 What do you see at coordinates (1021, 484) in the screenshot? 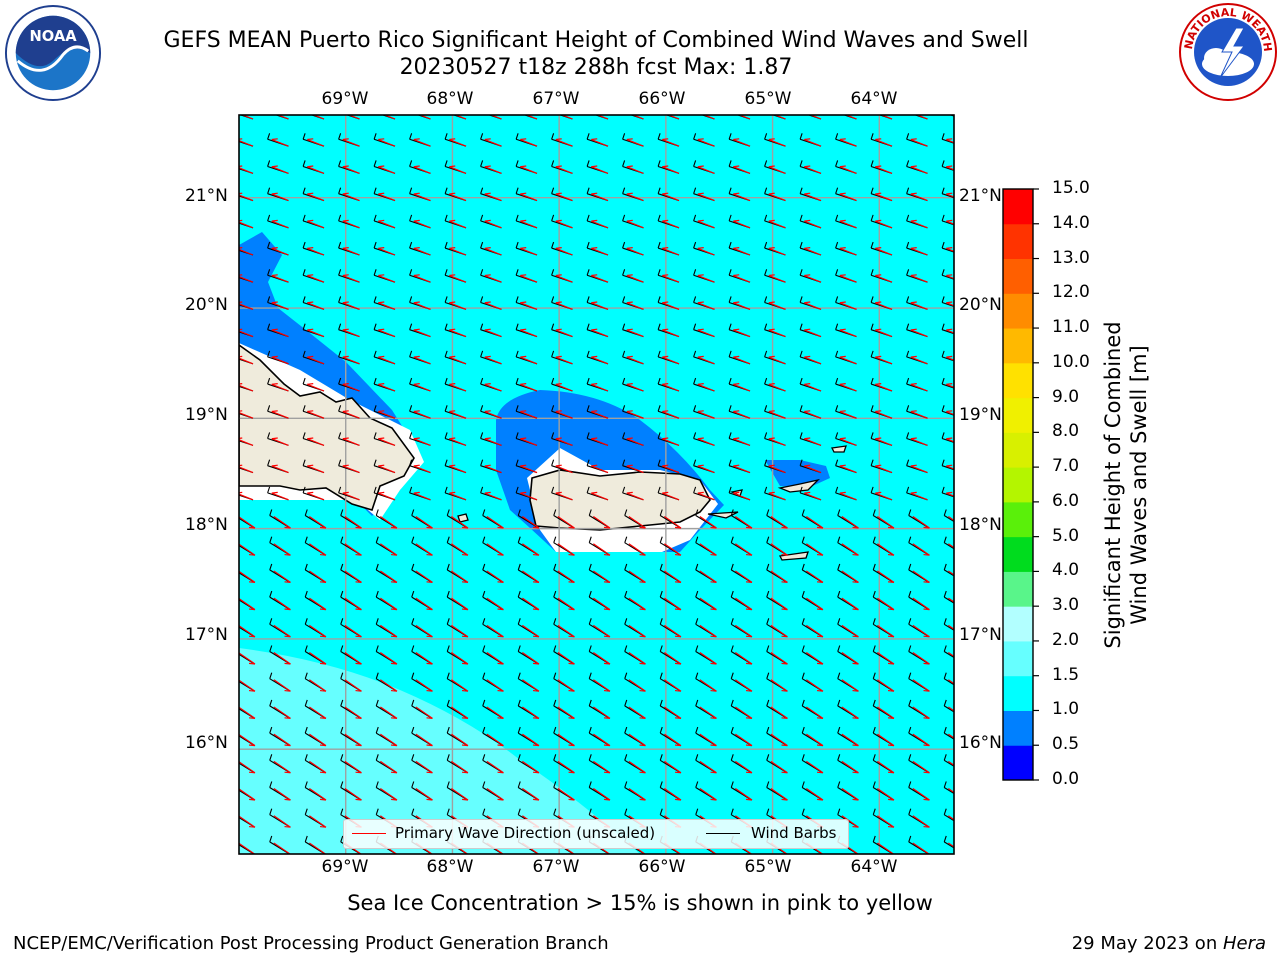
I see `colorbar` at bounding box center [1021, 484].